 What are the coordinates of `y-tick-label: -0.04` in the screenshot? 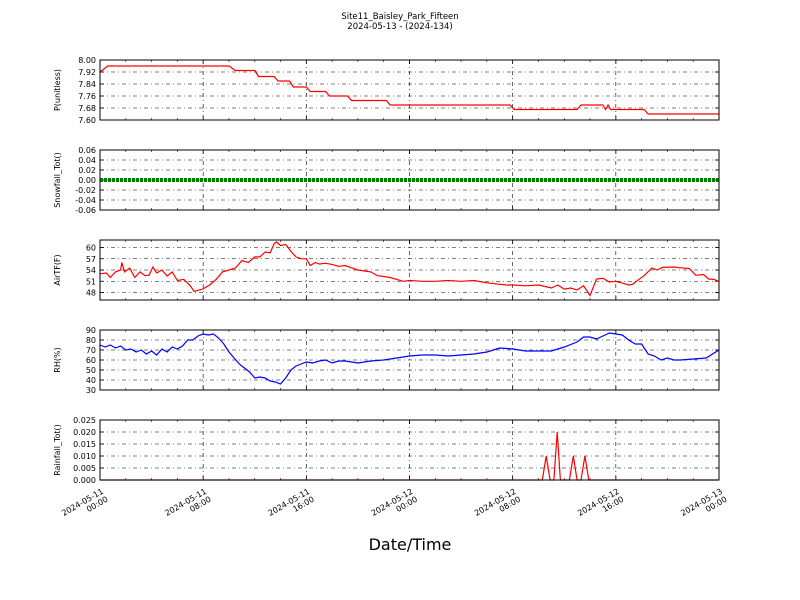 It's located at (85, 200).